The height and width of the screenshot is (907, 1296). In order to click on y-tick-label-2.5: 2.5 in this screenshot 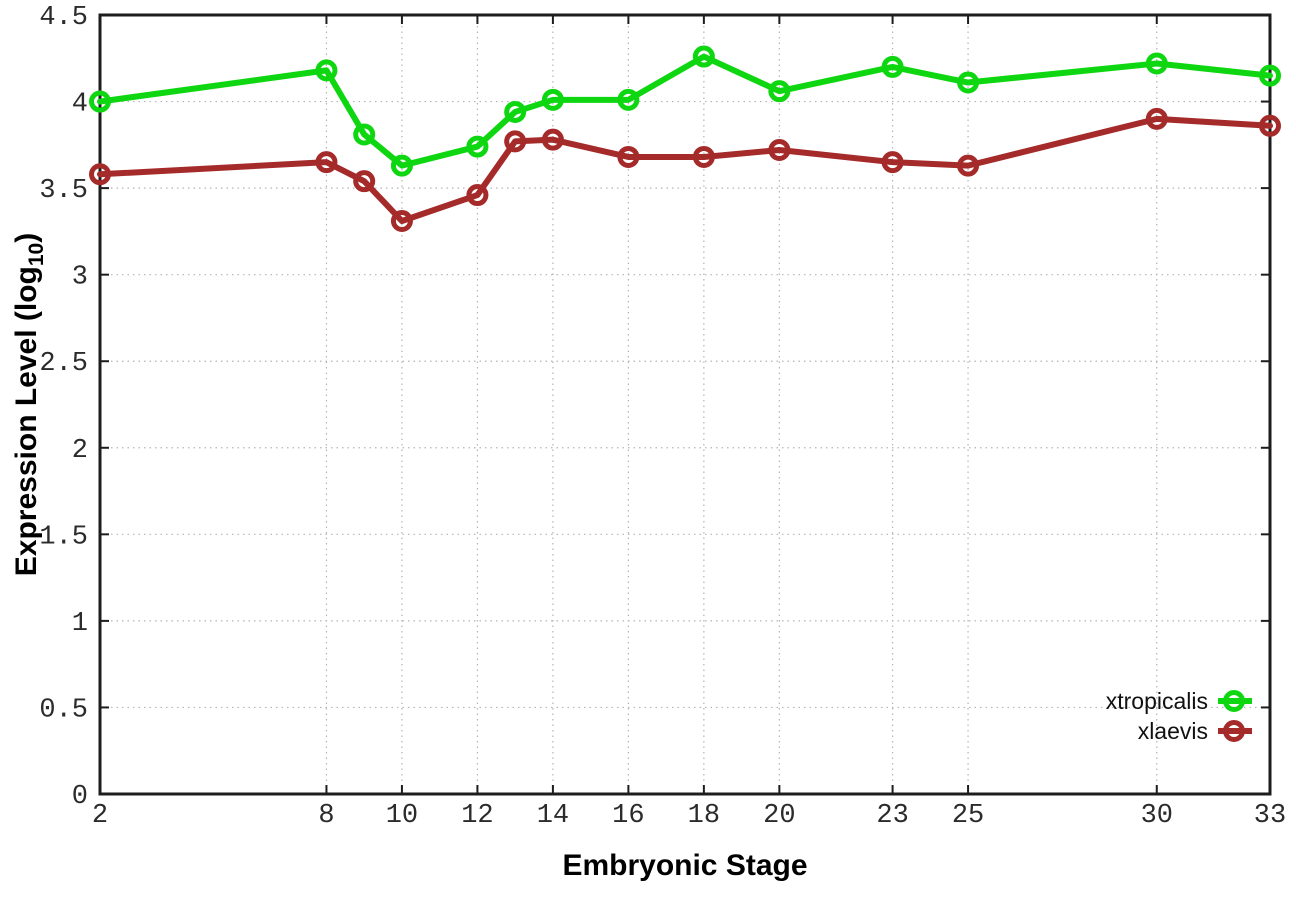, I will do `click(63, 364)`.